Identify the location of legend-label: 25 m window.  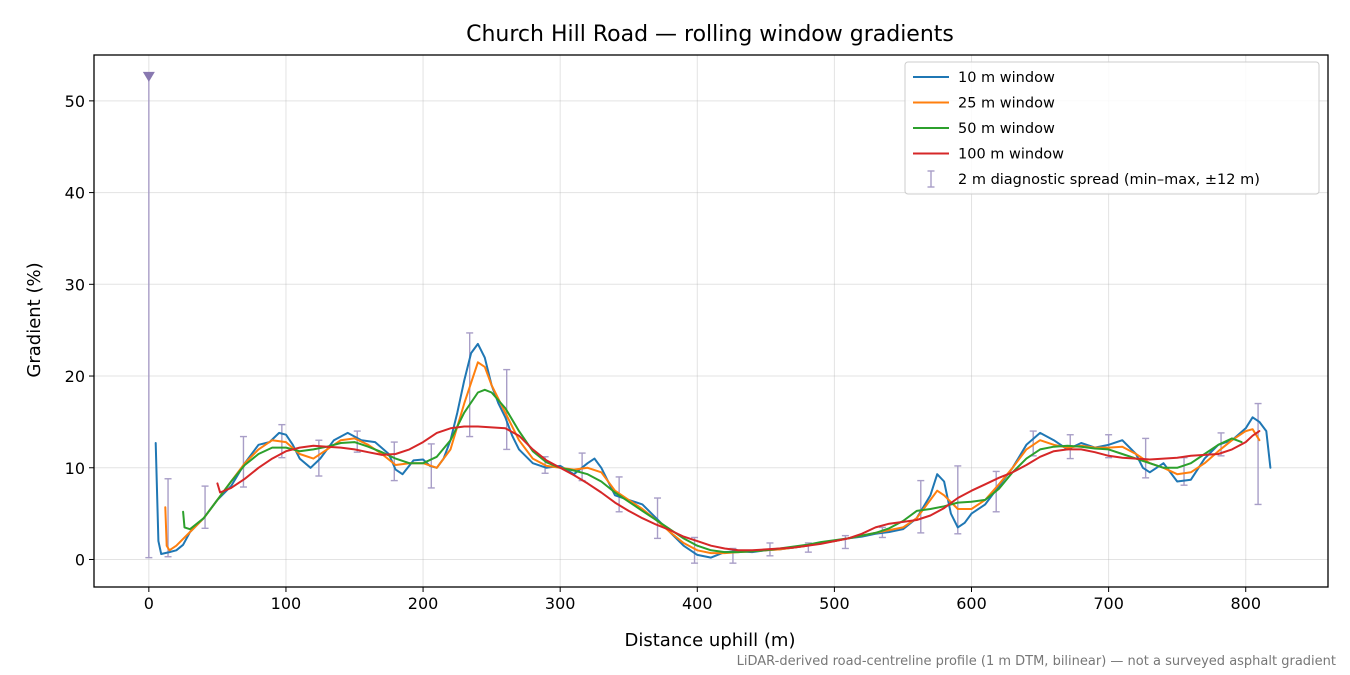
(1006, 104).